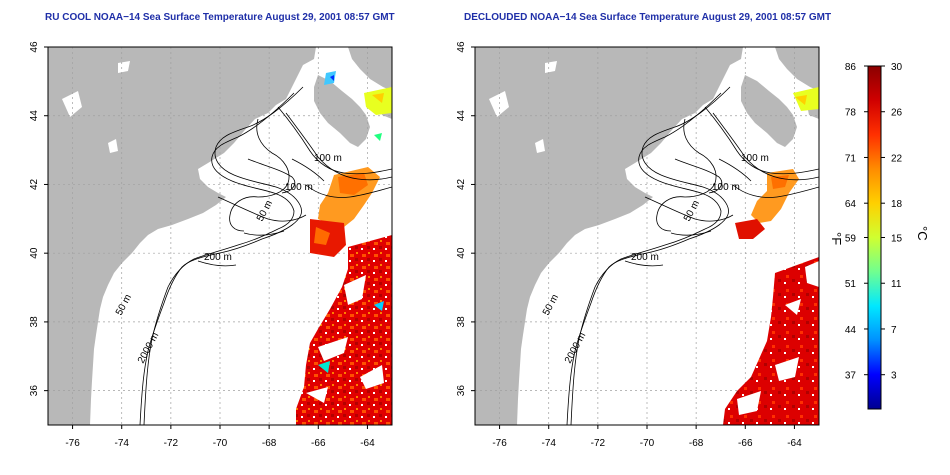 Image resolution: width=950 pixels, height=475 pixels. I want to click on fahrenheit-tick-label: 64, so click(851, 204).